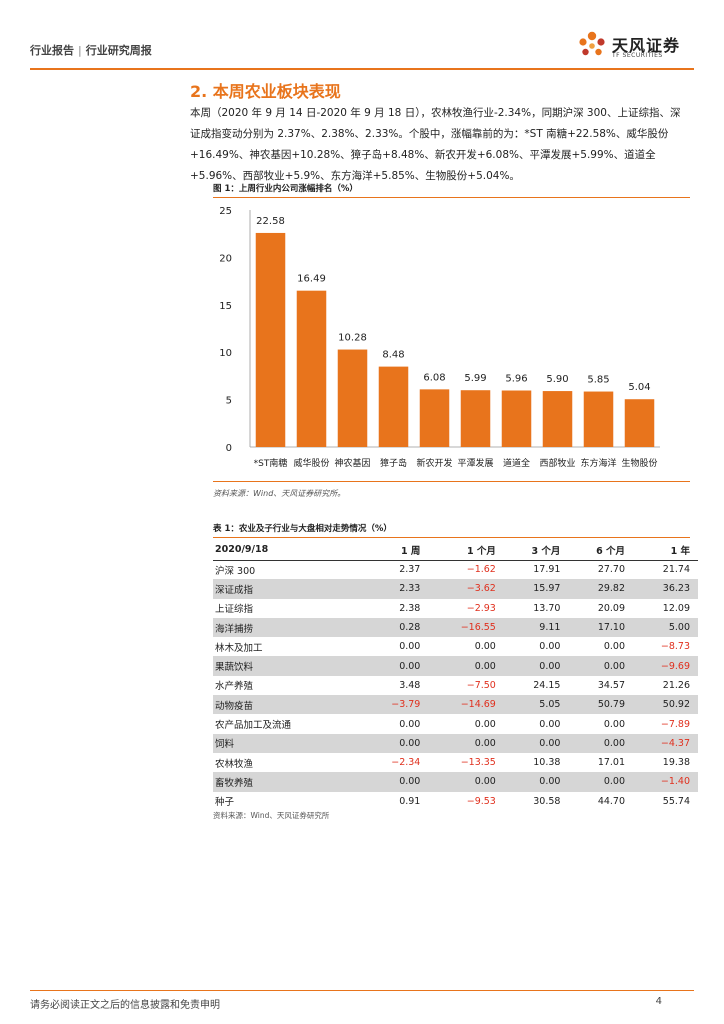 This screenshot has height=1024, width=724. I want to click on row-value: 2.38, so click(410, 608).